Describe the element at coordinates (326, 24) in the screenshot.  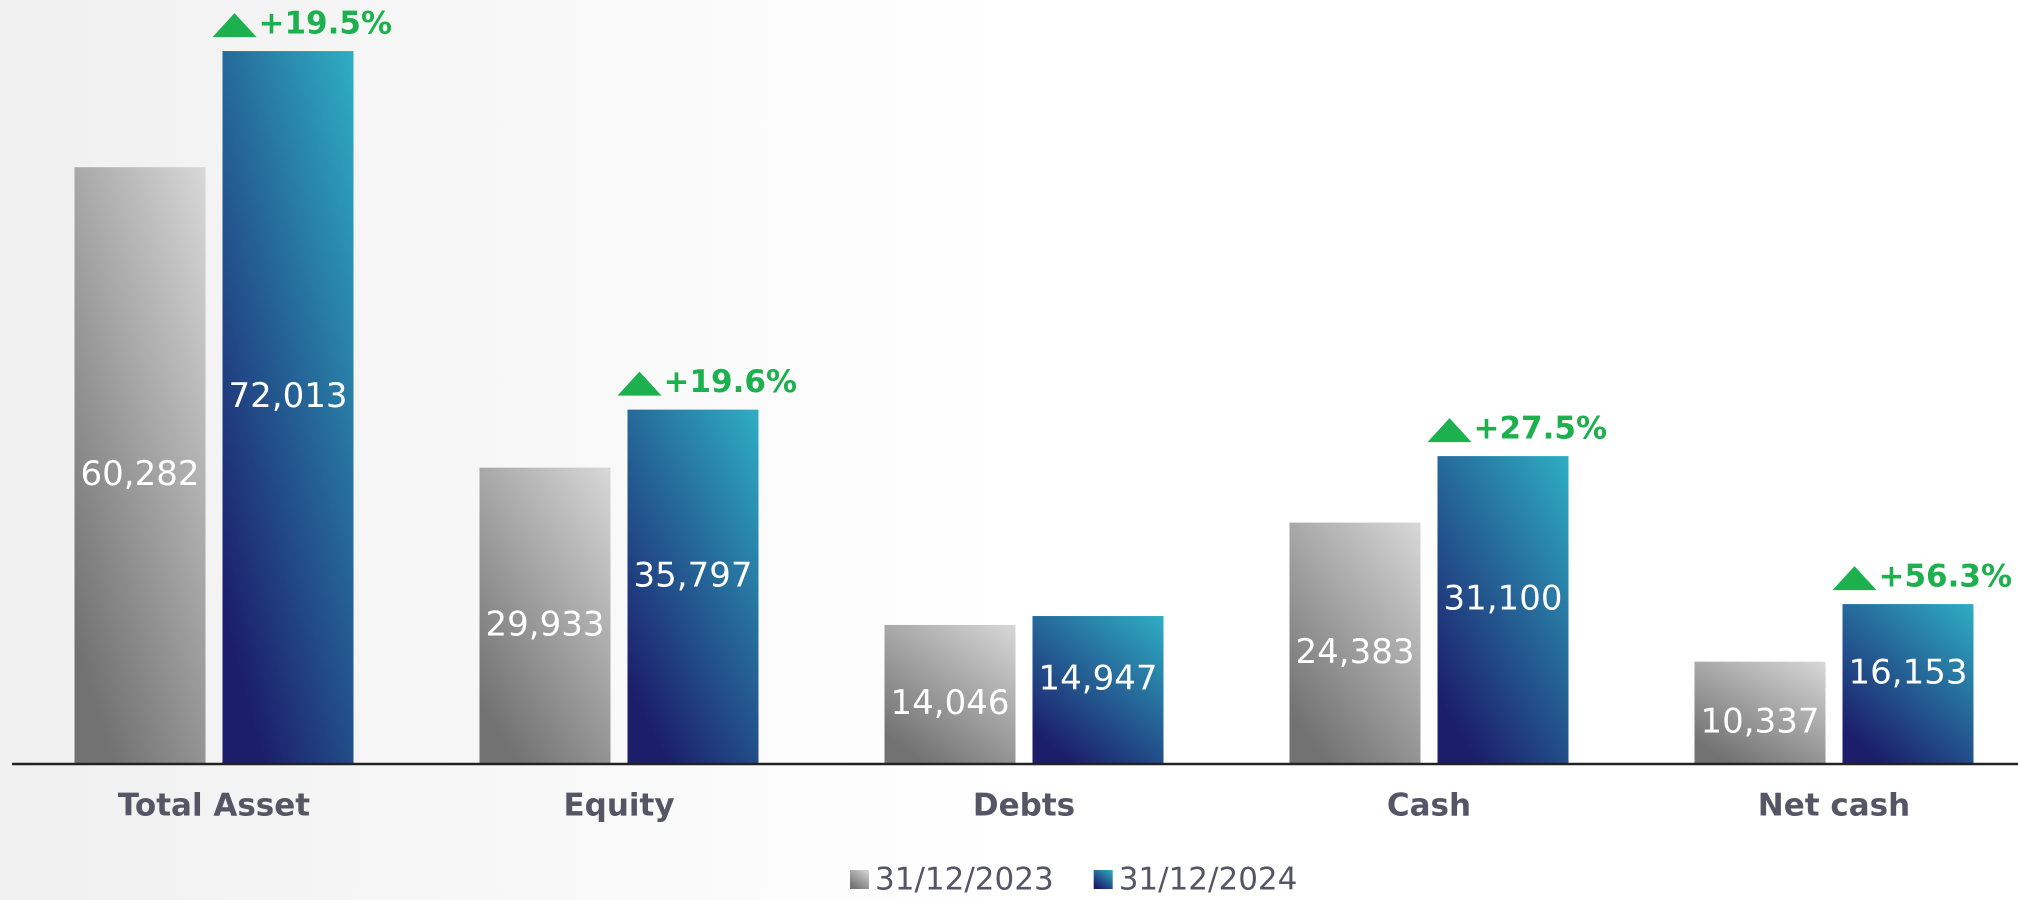
I see `growth-annotation: +19.5%` at that location.